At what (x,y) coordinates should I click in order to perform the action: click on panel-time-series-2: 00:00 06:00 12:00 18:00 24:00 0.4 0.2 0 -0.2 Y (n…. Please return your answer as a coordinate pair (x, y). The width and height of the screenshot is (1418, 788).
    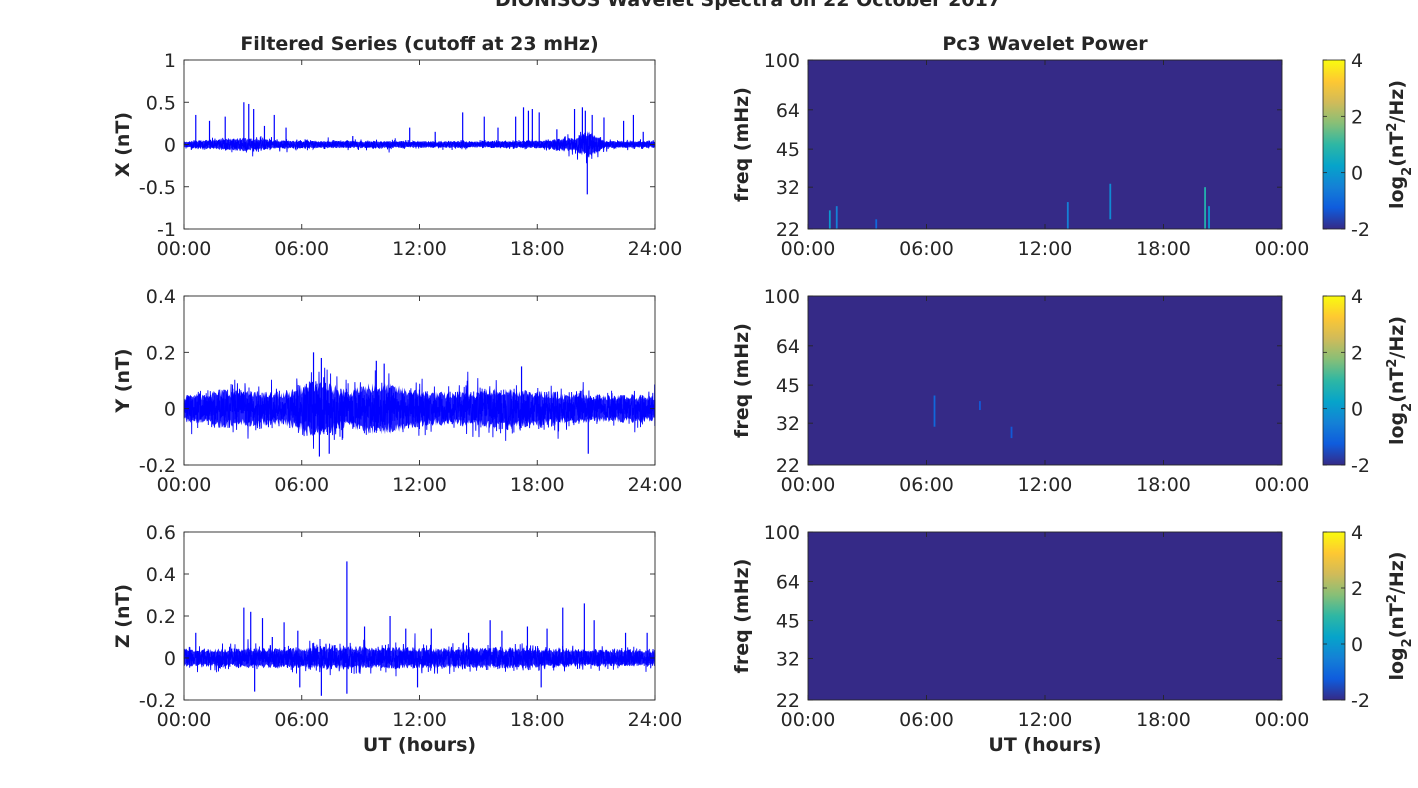
    Looking at the image, I should click on (397, 391).